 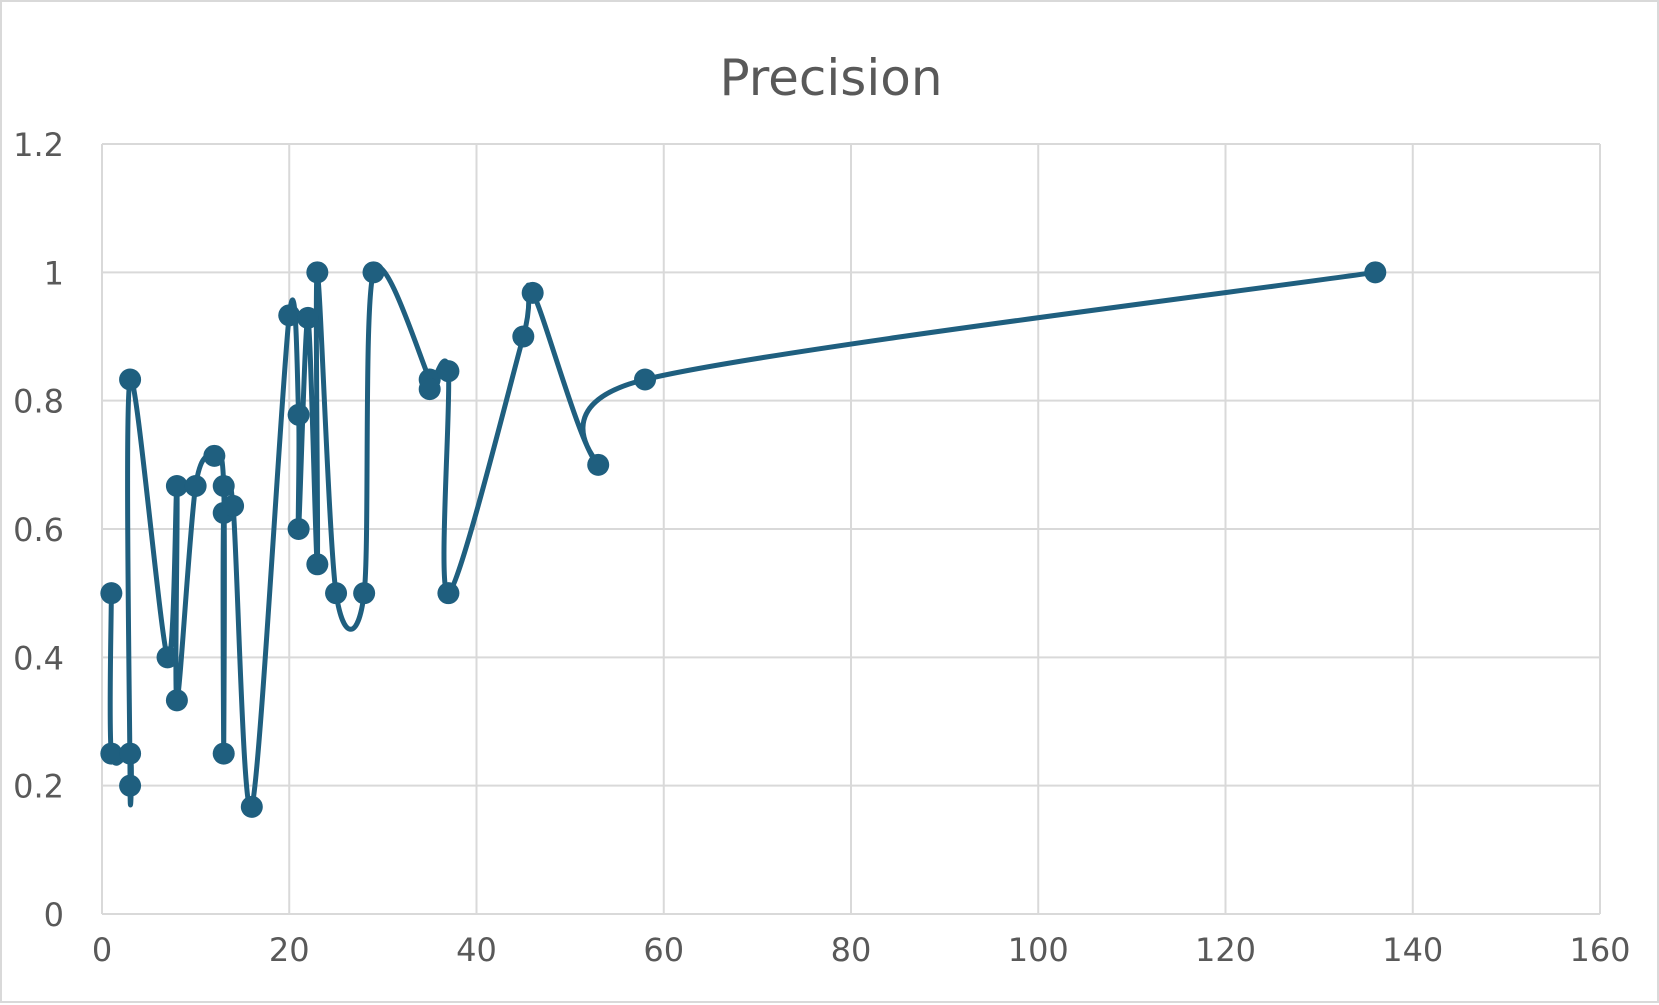 I want to click on x-tick-label: 0, so click(x=102, y=950).